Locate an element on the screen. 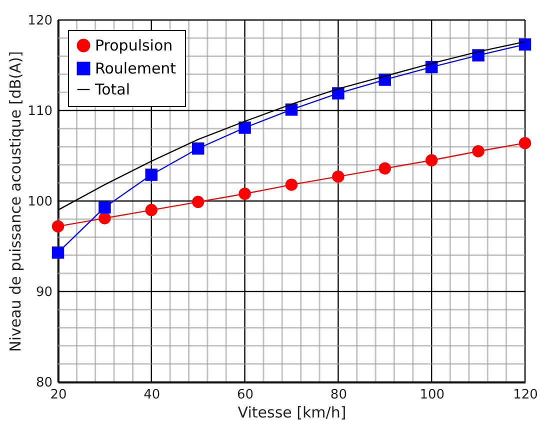 Image resolution: width=557 pixels, height=443 pixels. x-axis-title: Vitesse [km/h] is located at coordinates (292, 413).